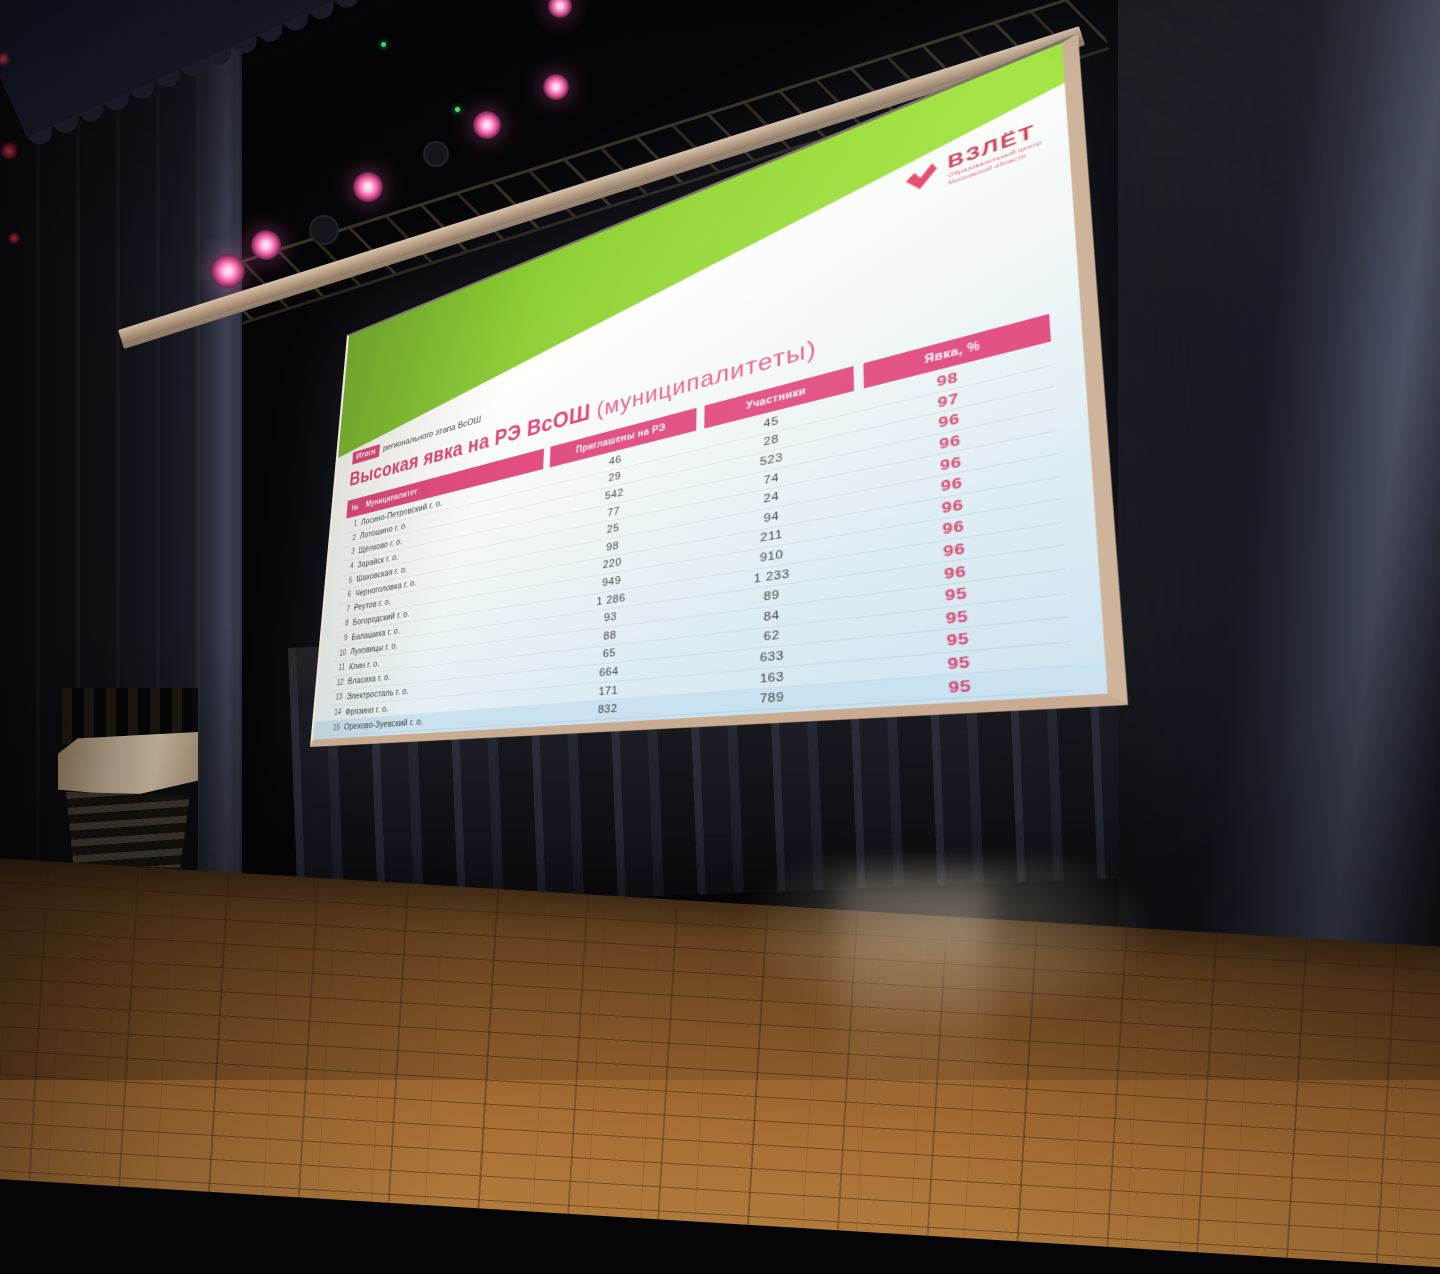 The width and height of the screenshot is (1440, 1274). I want to click on cell-num: 10, so click(342, 653).